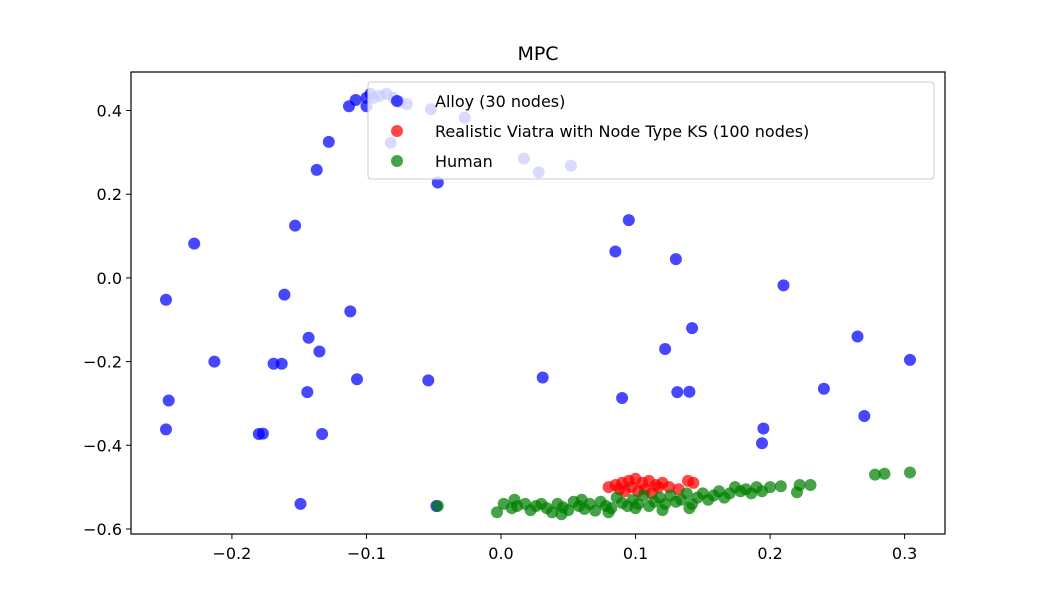 This screenshot has width=1050, height=600. I want to click on chart-title: MPC, so click(537, 54).